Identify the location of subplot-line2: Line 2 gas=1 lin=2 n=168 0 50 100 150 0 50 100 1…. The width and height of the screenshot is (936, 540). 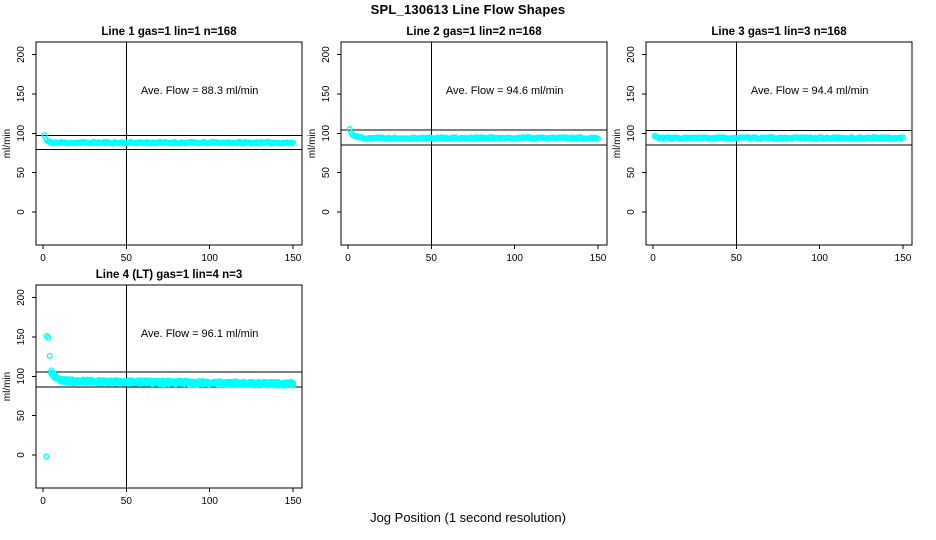
(457, 145).